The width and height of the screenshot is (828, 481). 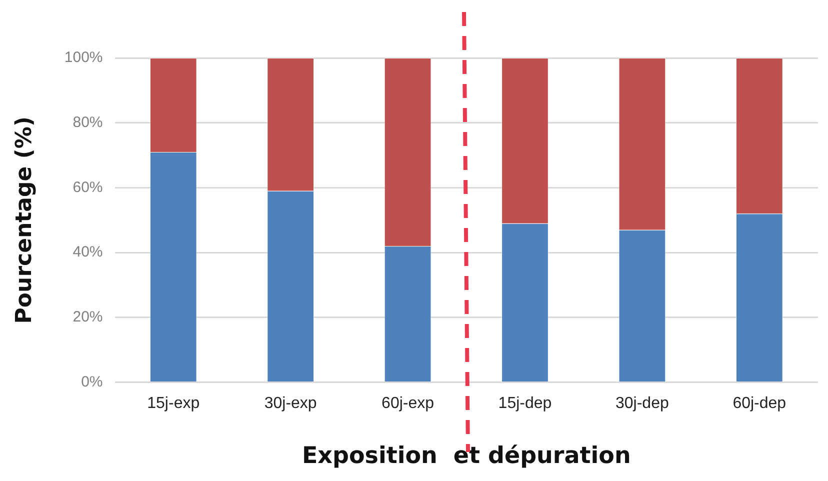 What do you see at coordinates (173, 403) in the screenshot?
I see `x-tick-label: 15j-exp` at bounding box center [173, 403].